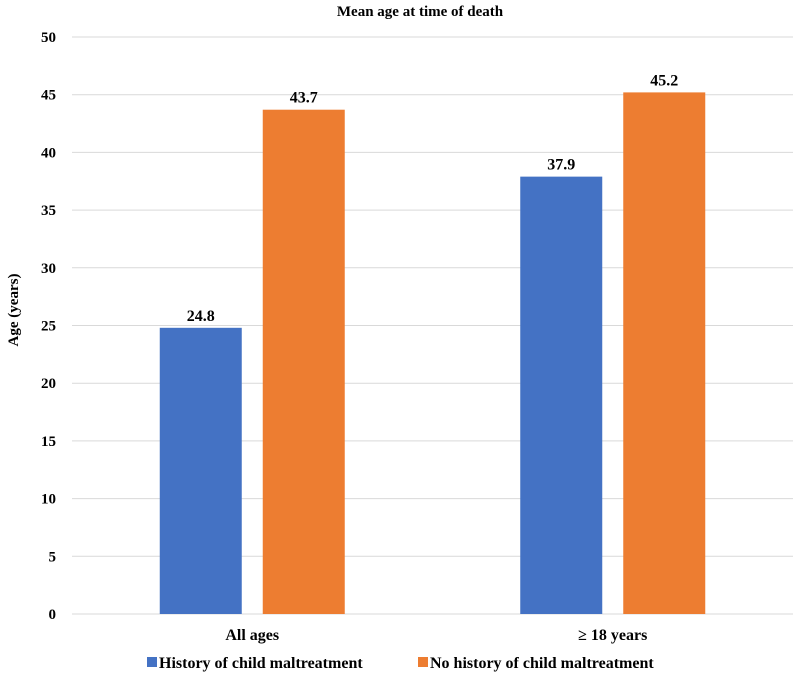 The image size is (797, 681). I want to click on y-axis-ticks: 0 5 10 15 20 25 30 35 40 45 50, so click(48, 326).